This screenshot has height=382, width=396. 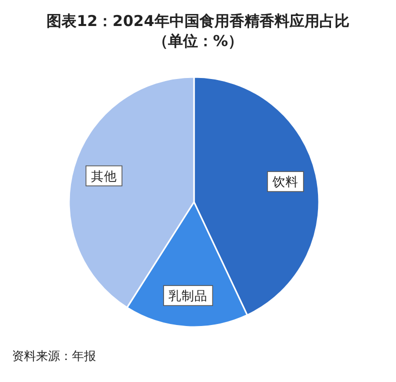 What do you see at coordinates (188, 296) in the screenshot?
I see `slice-label: 乳制品` at bounding box center [188, 296].